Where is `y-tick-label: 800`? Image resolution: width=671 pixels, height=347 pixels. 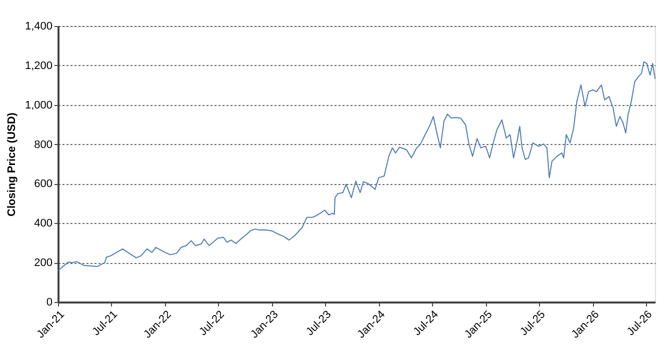
y-tick-label: 800 is located at coordinates (43, 144).